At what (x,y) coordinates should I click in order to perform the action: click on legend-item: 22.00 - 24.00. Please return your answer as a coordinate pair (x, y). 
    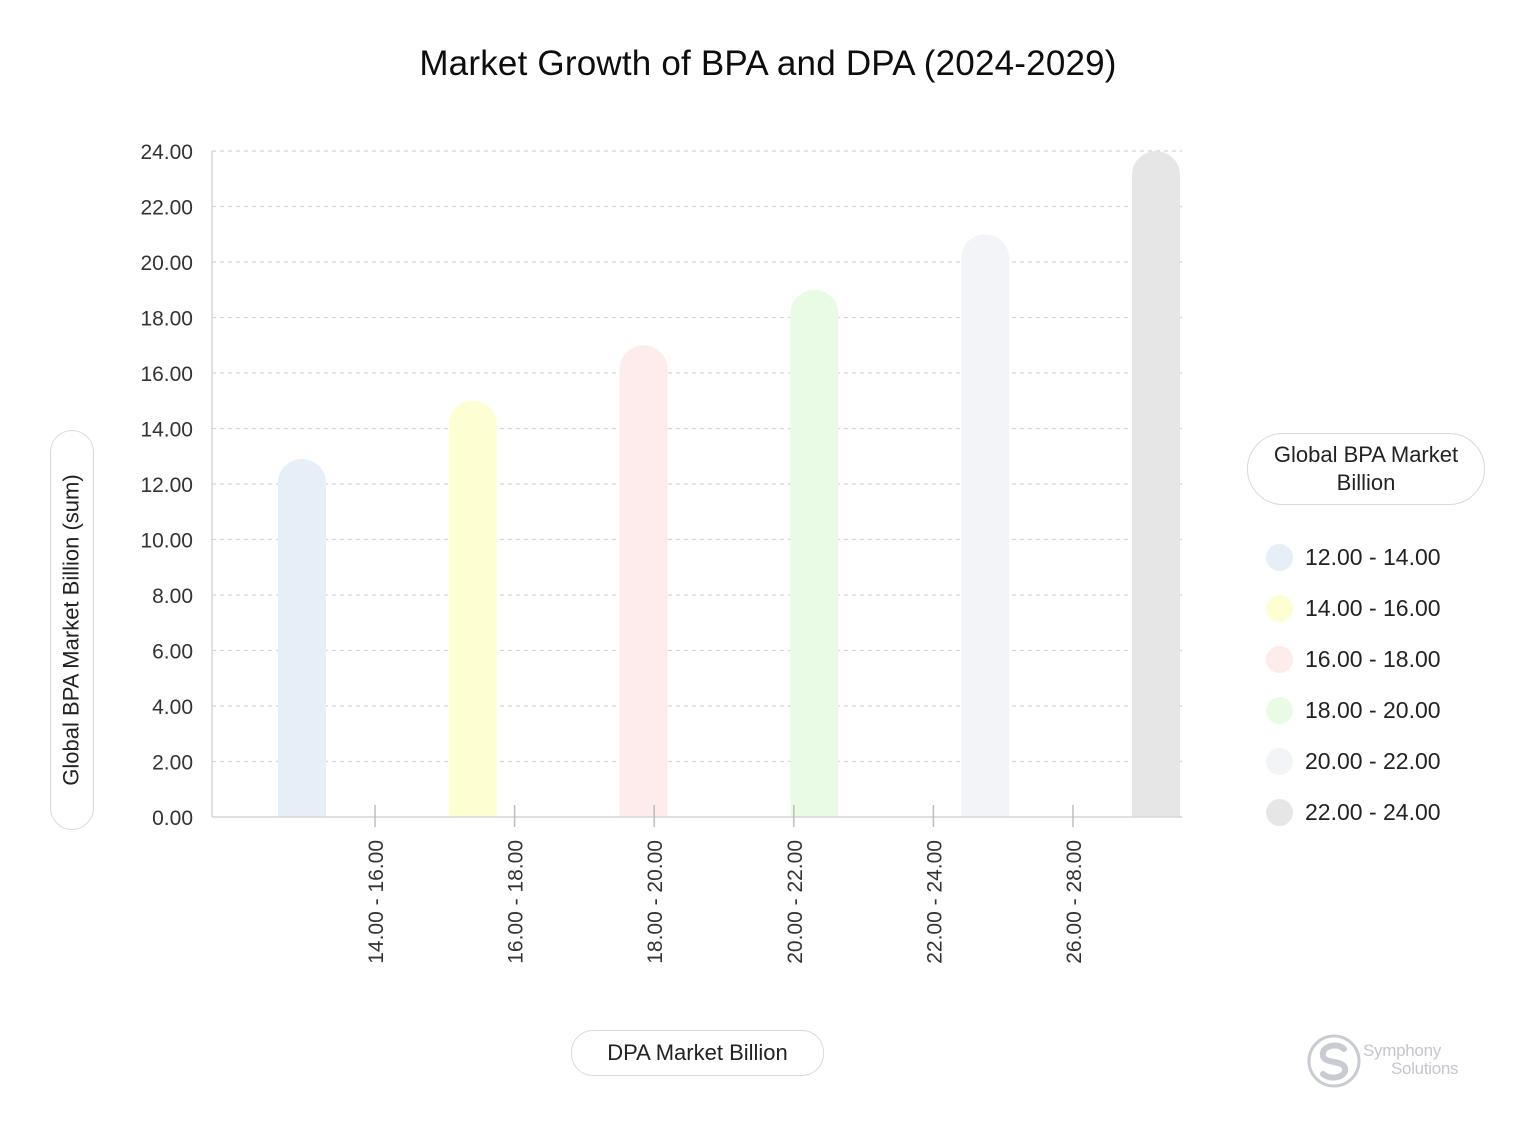
    Looking at the image, I should click on (1353, 812).